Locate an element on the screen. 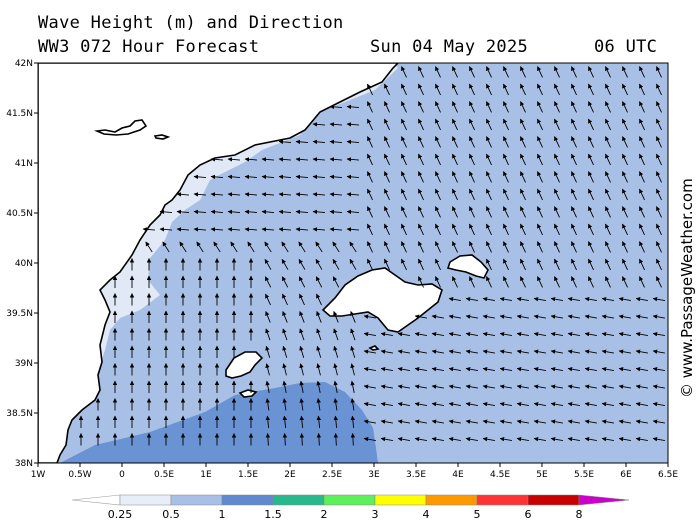  lon-tick-label: 1E is located at coordinates (206, 475).